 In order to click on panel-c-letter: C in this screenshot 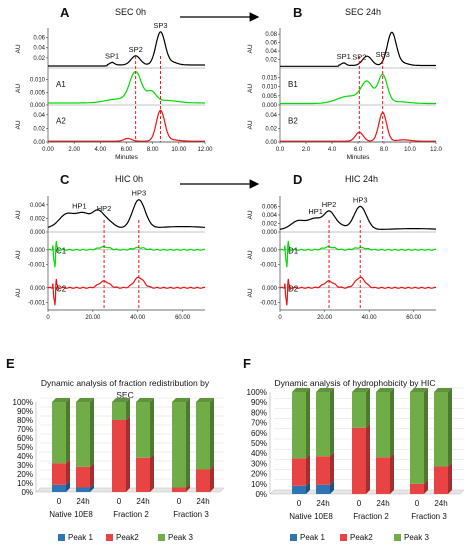, I will do `click(65, 179)`.